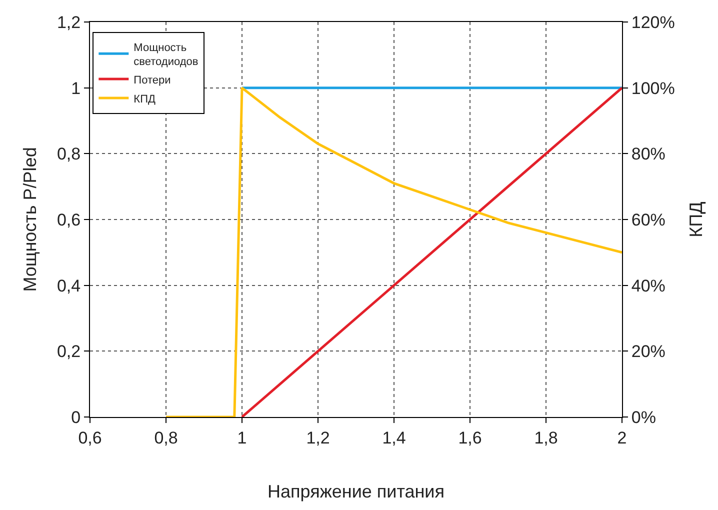 Image resolution: width=718 pixels, height=510 pixels. I want to click on x-tick-label: 2, so click(622, 438).